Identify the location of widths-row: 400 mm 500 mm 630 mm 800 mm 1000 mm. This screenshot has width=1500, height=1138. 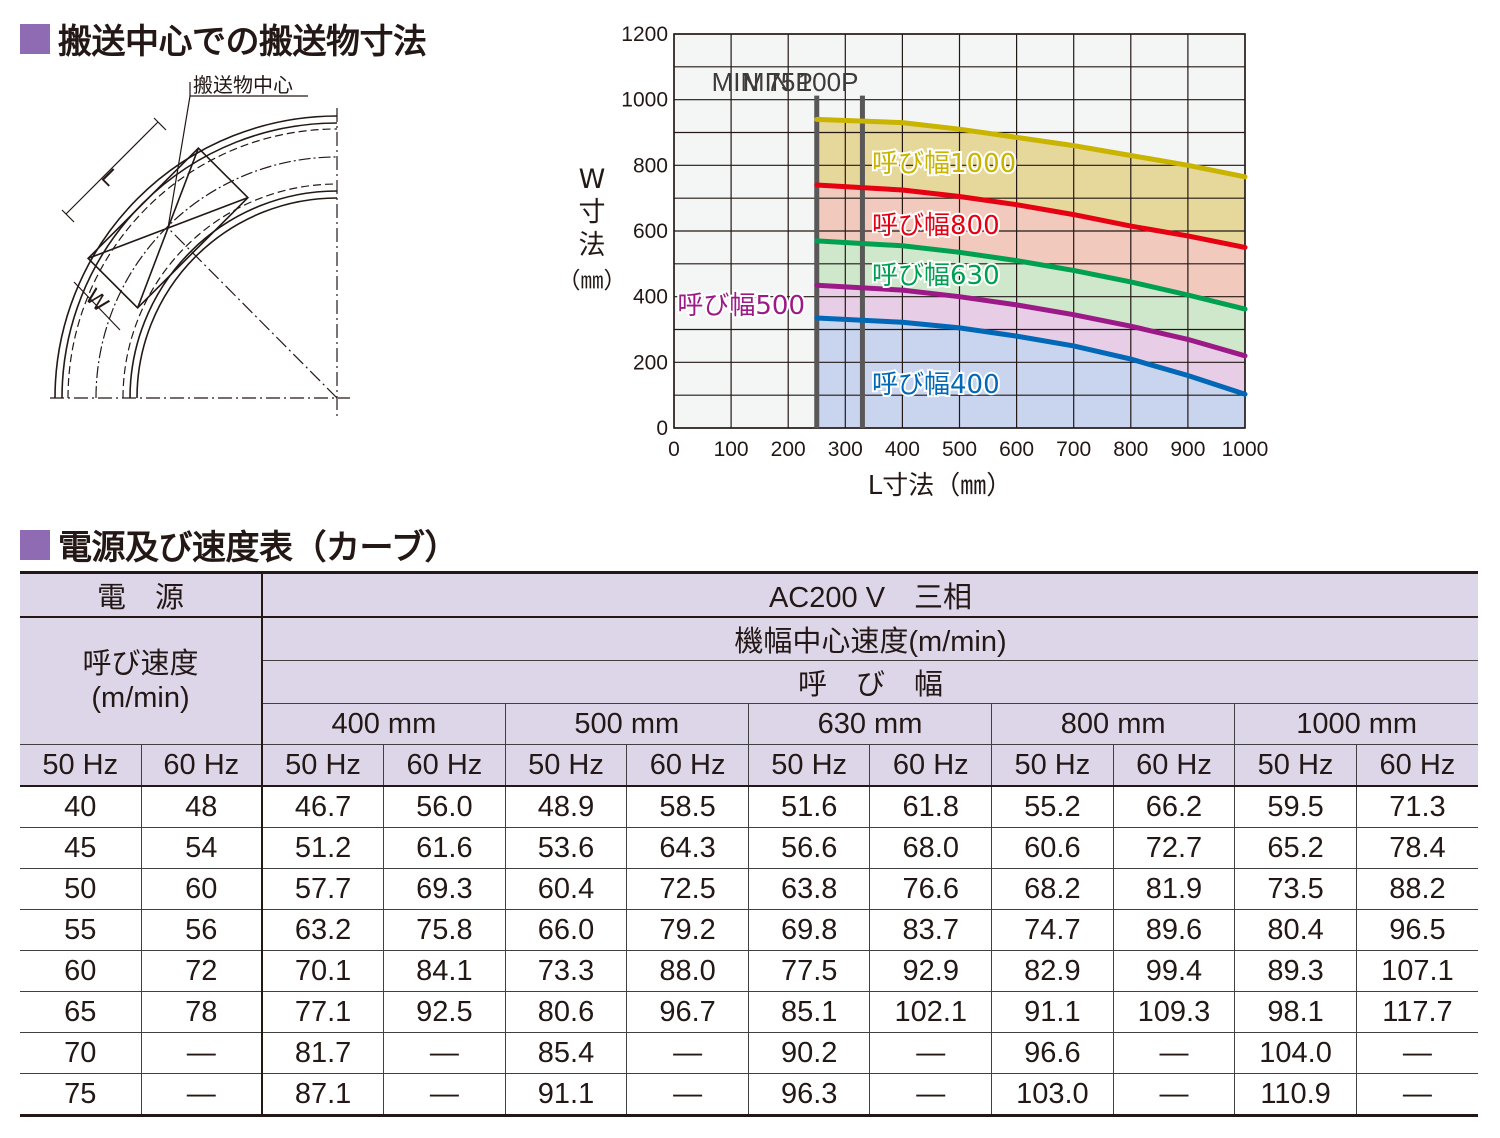
(749, 724).